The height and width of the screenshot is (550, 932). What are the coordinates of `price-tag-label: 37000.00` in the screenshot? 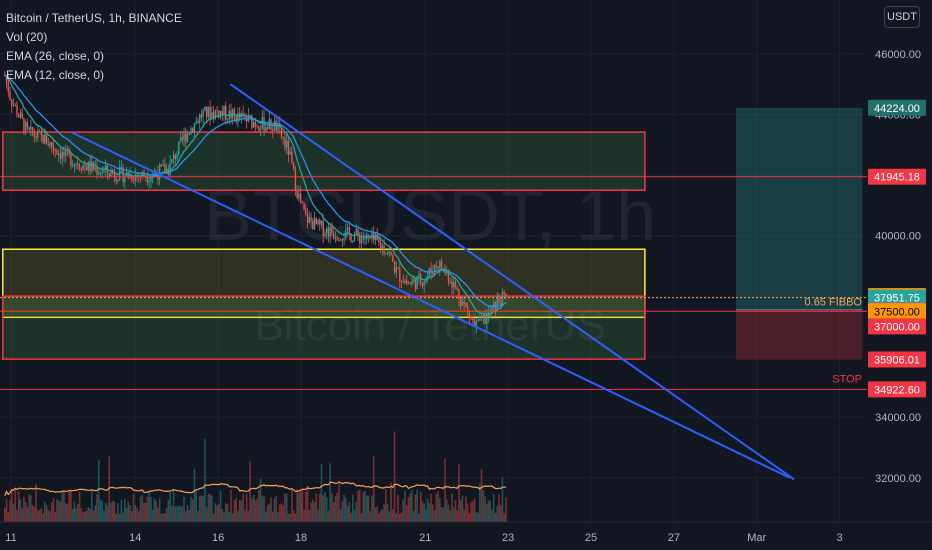 It's located at (897, 327).